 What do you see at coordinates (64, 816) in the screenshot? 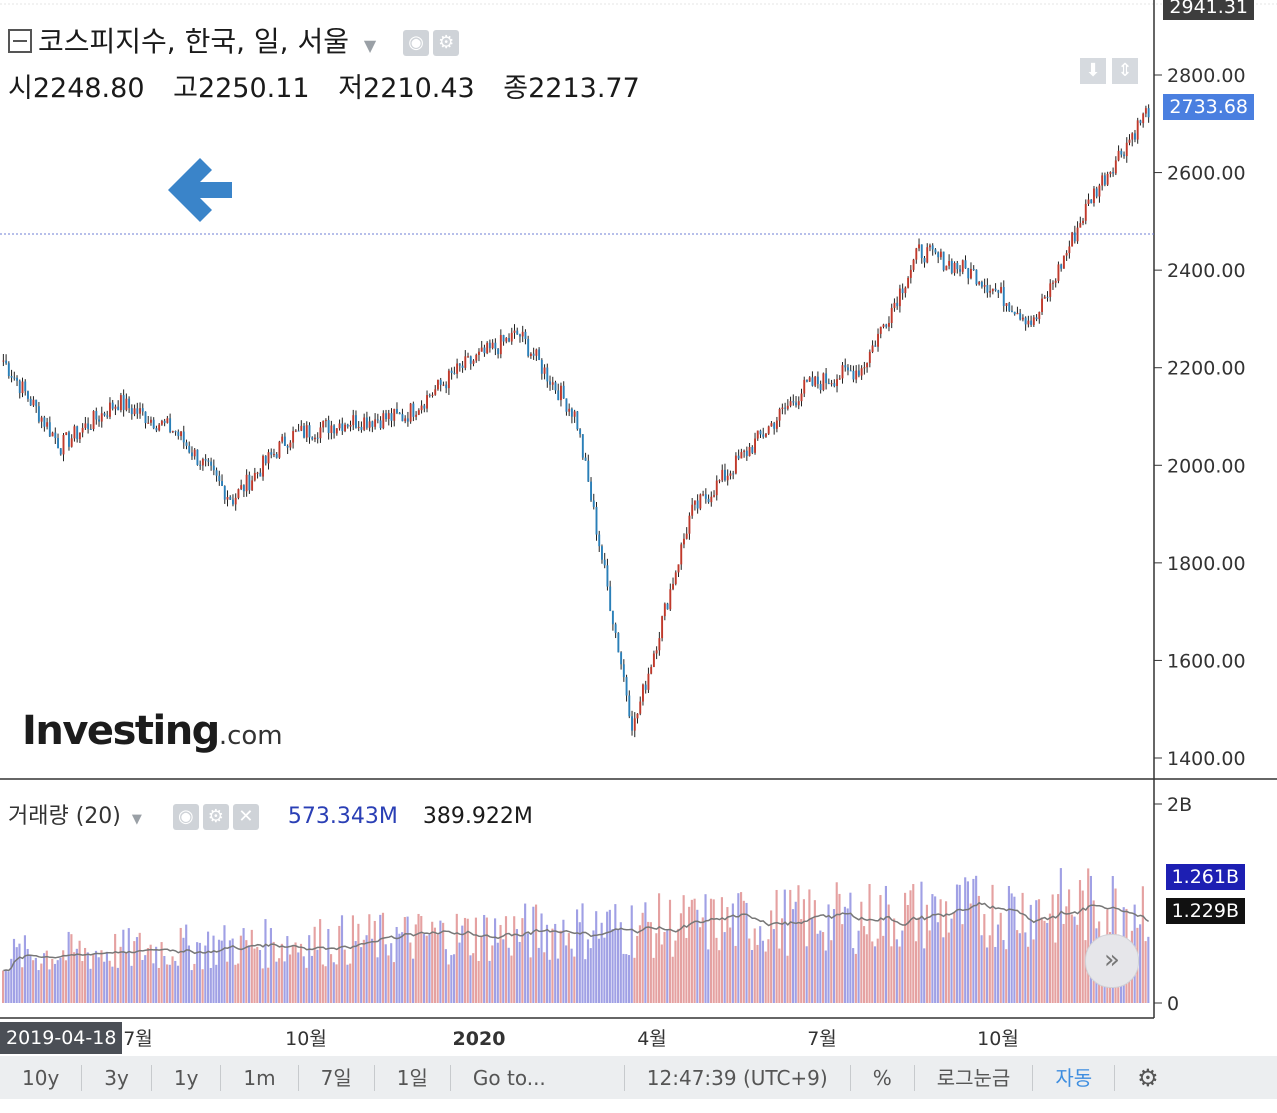
I see `volume-title: 거래량 (20)` at bounding box center [64, 816].